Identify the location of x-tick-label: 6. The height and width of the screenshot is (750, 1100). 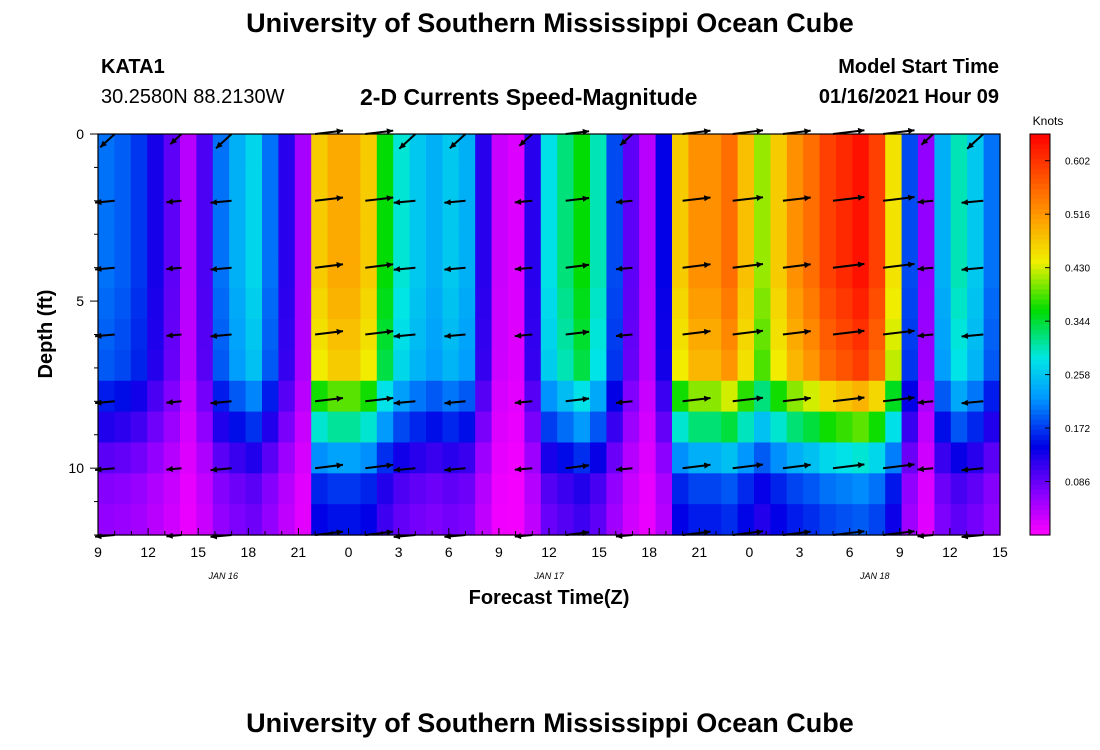
(850, 552).